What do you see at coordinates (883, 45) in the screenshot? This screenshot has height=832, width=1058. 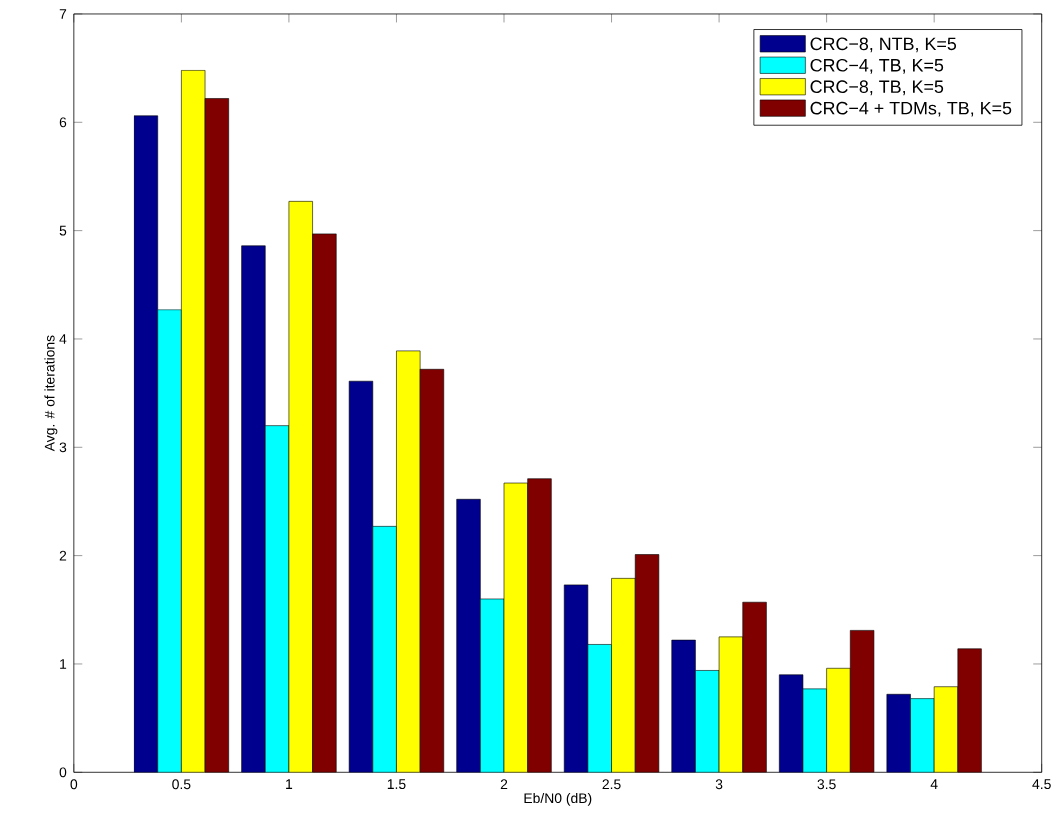 I see `legend-label: CRC−8, NTB, K=5` at bounding box center [883, 45].